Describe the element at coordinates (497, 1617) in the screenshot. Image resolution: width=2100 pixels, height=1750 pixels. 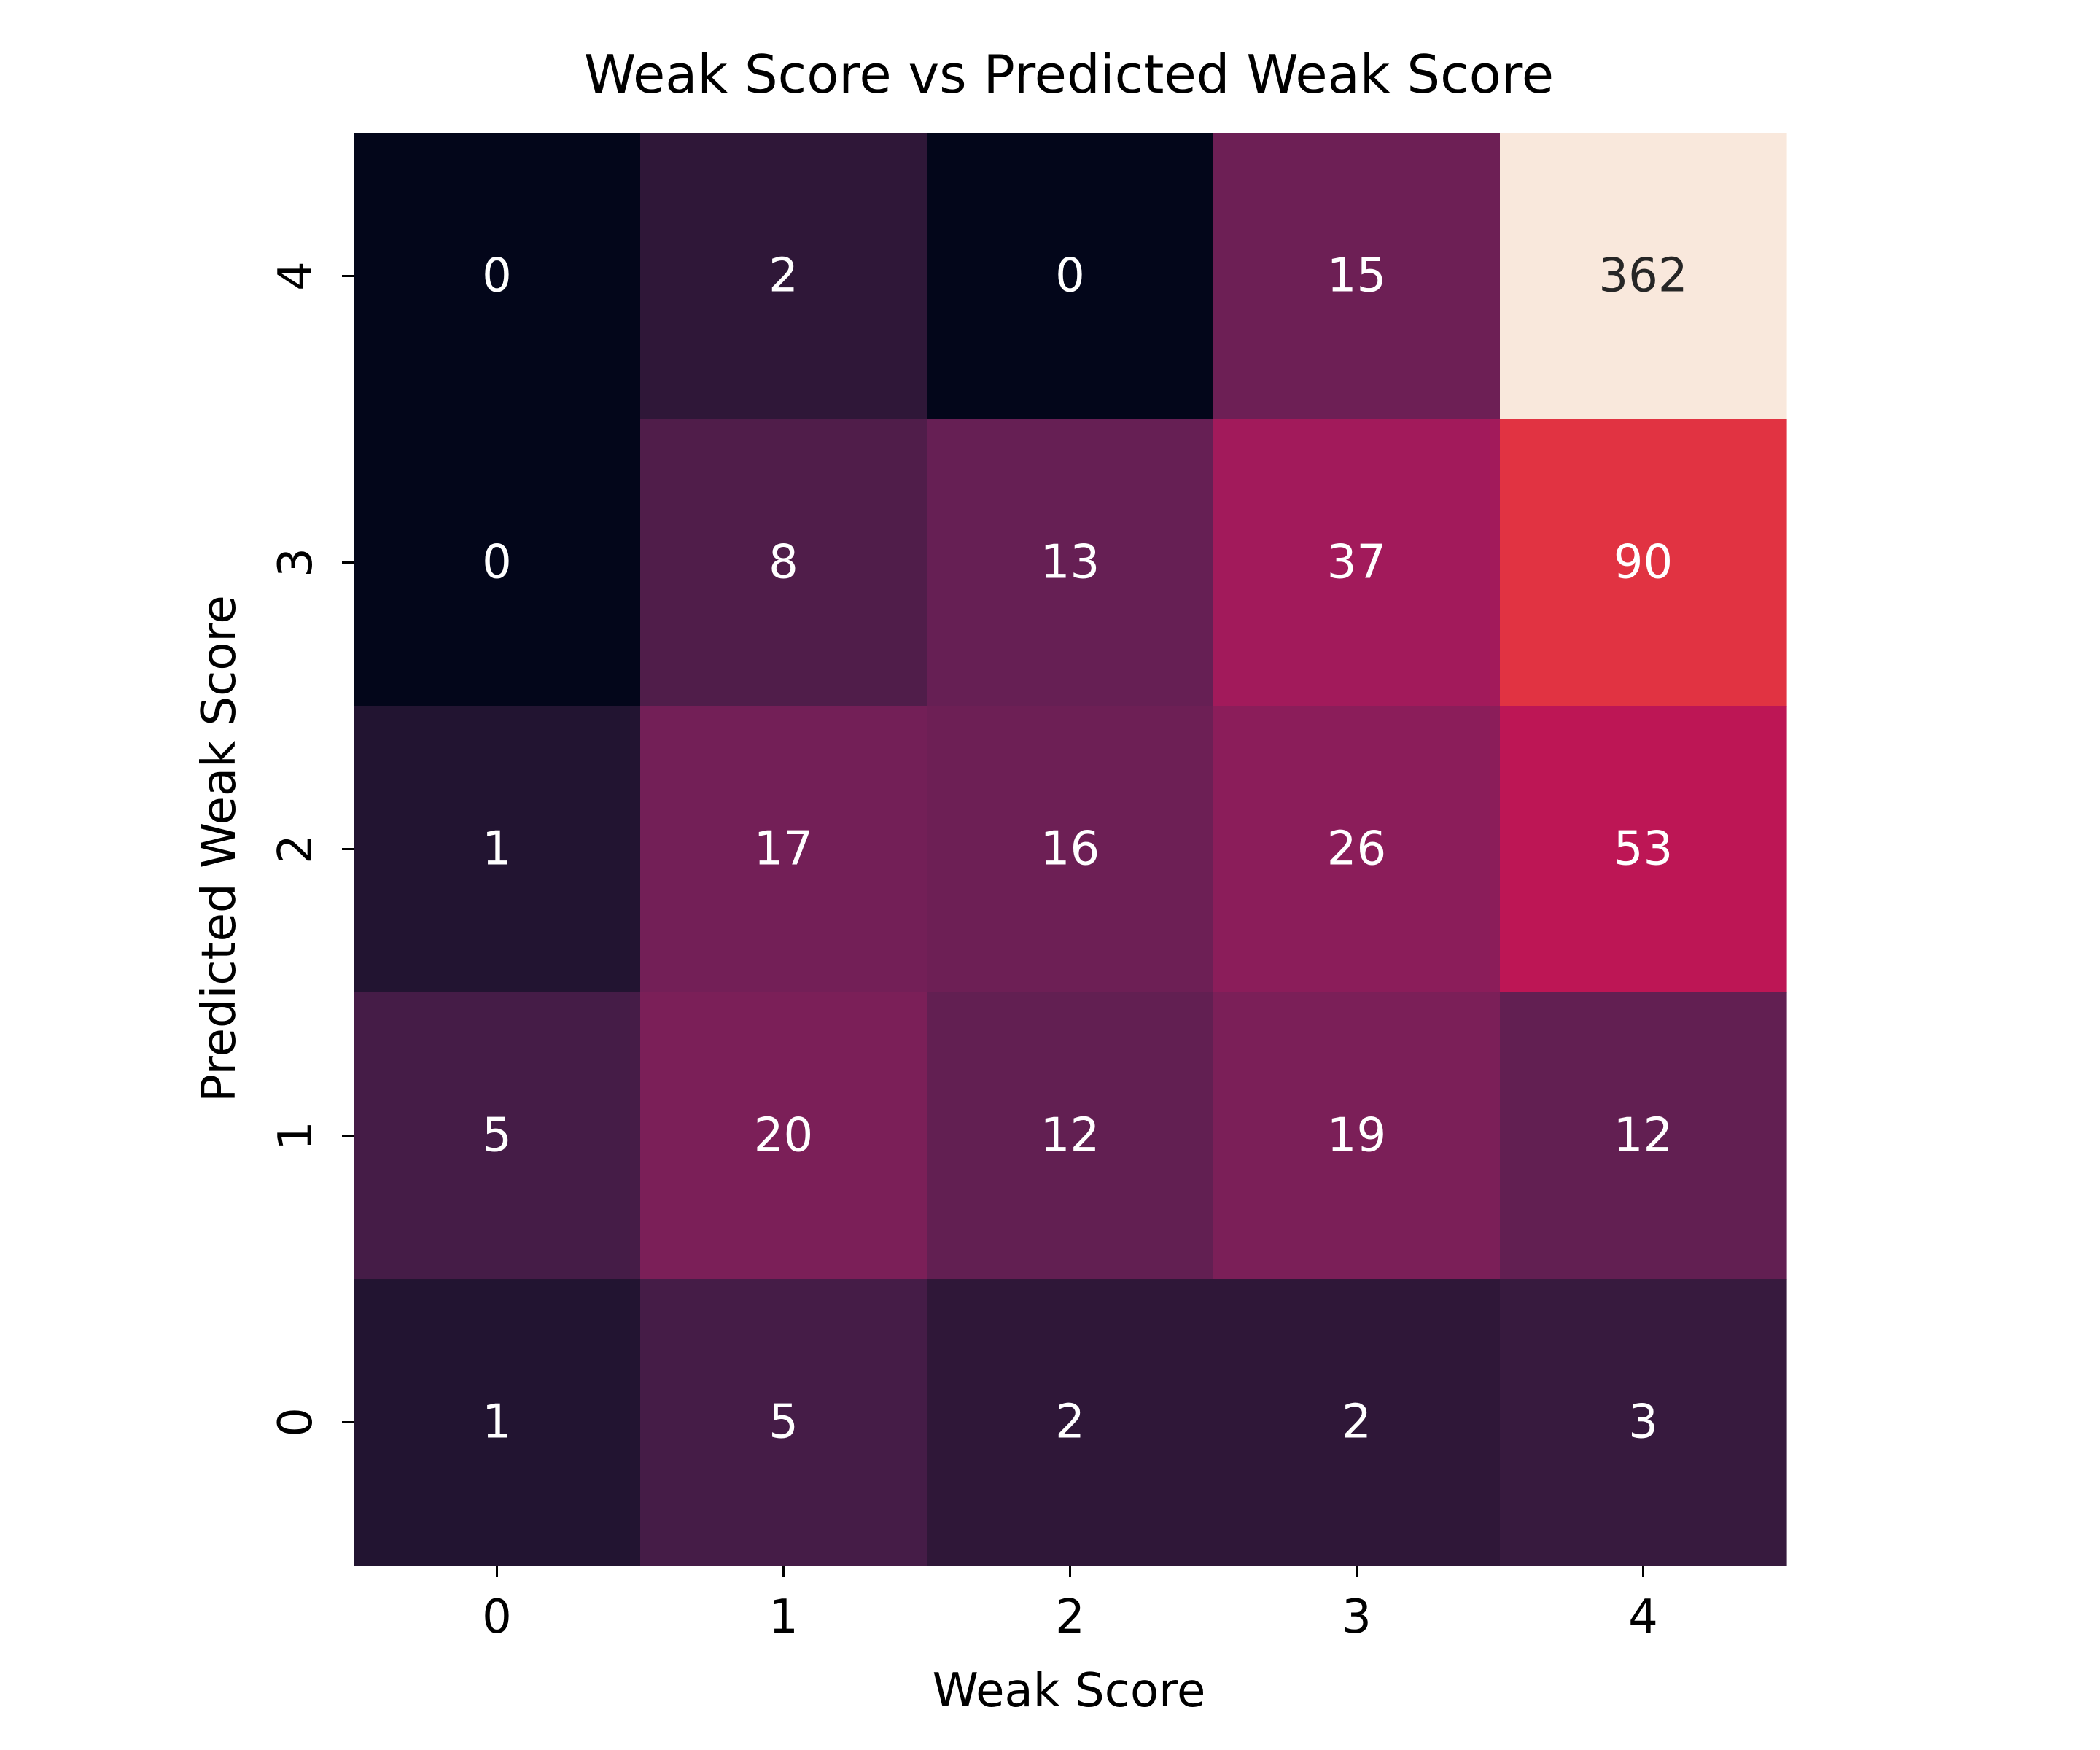
I see `x-tick-label: 0` at that location.